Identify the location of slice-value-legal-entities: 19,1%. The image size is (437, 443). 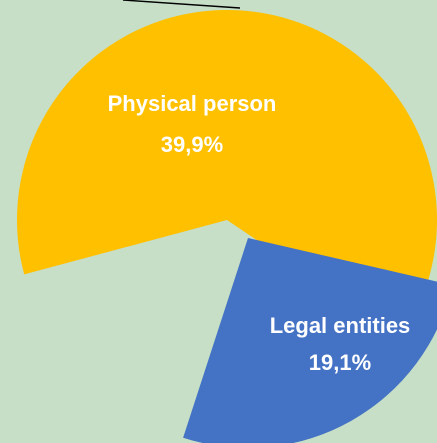
(340, 362).